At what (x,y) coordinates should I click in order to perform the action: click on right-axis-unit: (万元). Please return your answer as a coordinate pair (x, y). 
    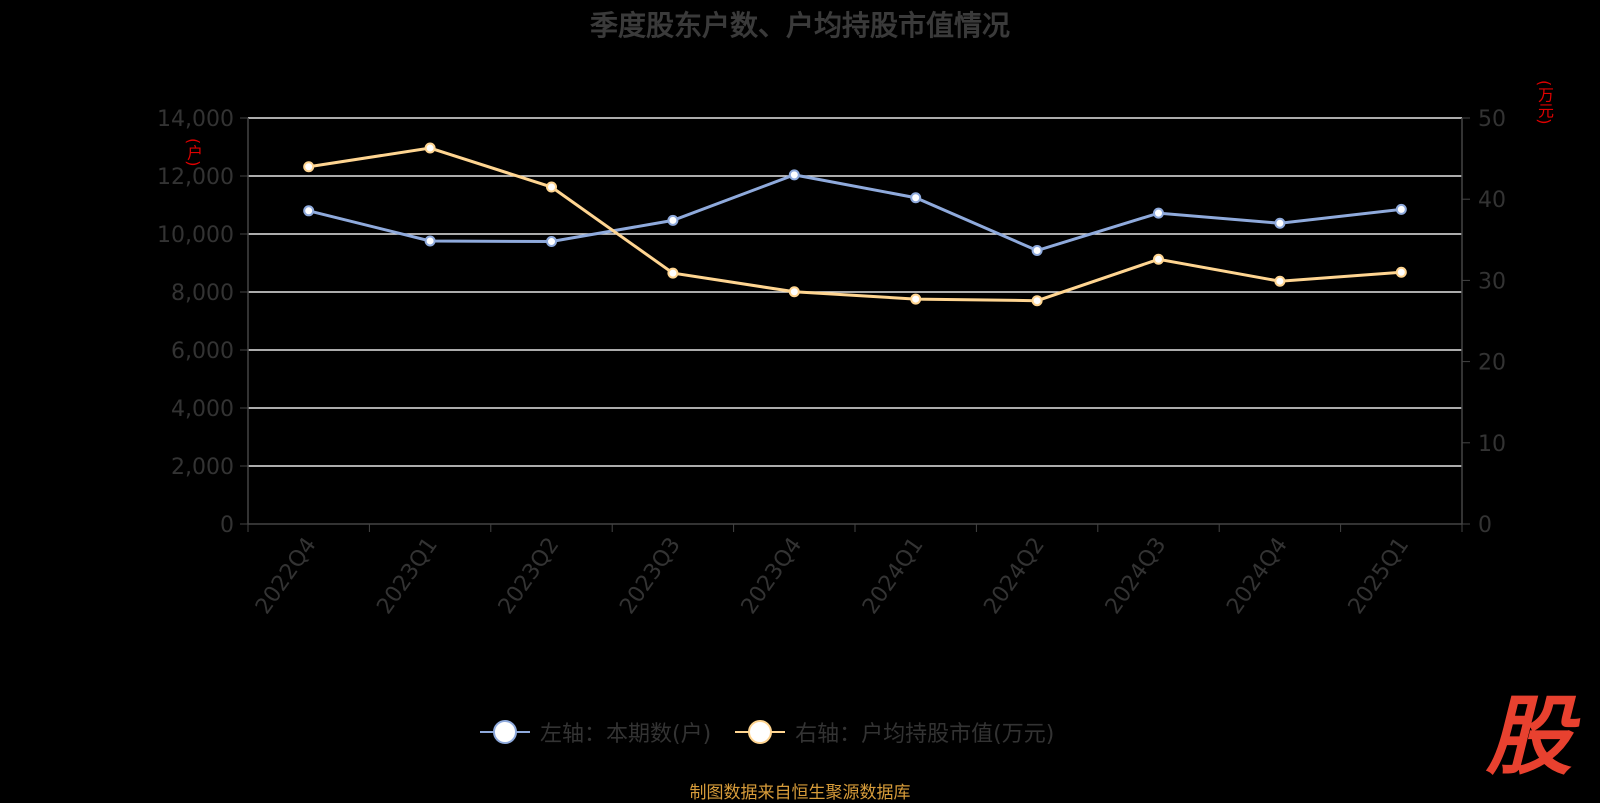
    Looking at the image, I should click on (1544, 102).